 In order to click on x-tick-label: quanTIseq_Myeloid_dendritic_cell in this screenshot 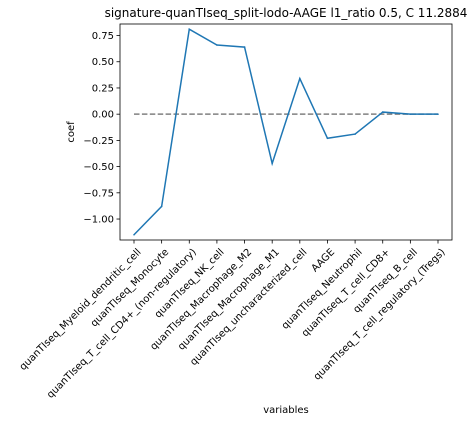, I will do `click(81, 310)`.